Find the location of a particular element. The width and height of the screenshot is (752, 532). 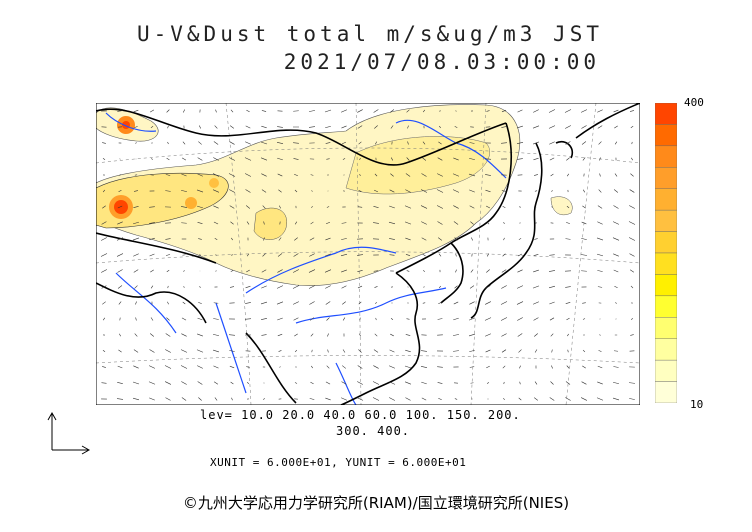

copyright-credit: ©九州大学応用力学研究所(RIAM)/国立環境研究所(NIES) is located at coordinates (376, 503).